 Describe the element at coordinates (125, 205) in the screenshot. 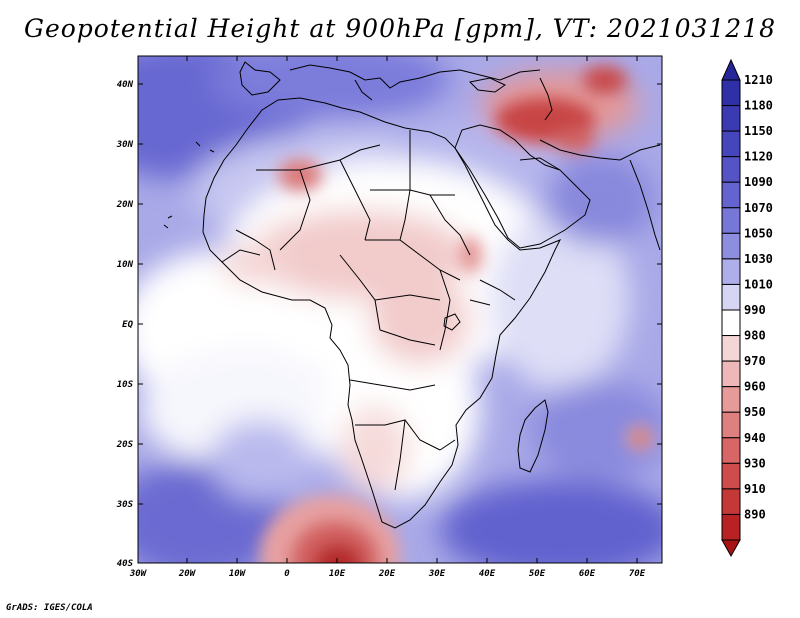

I see `lat-label-20n: 20N` at that location.